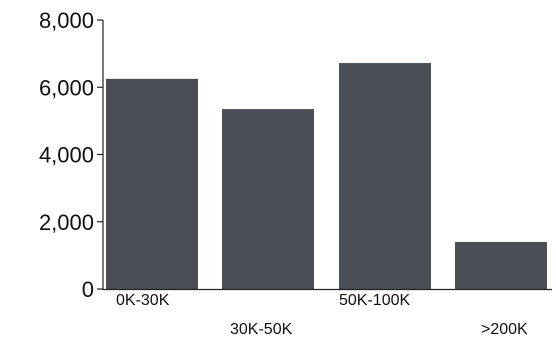 This screenshot has width=556, height=345. What do you see at coordinates (88, 289) in the screenshot?
I see `y-tick-label: 0` at bounding box center [88, 289].